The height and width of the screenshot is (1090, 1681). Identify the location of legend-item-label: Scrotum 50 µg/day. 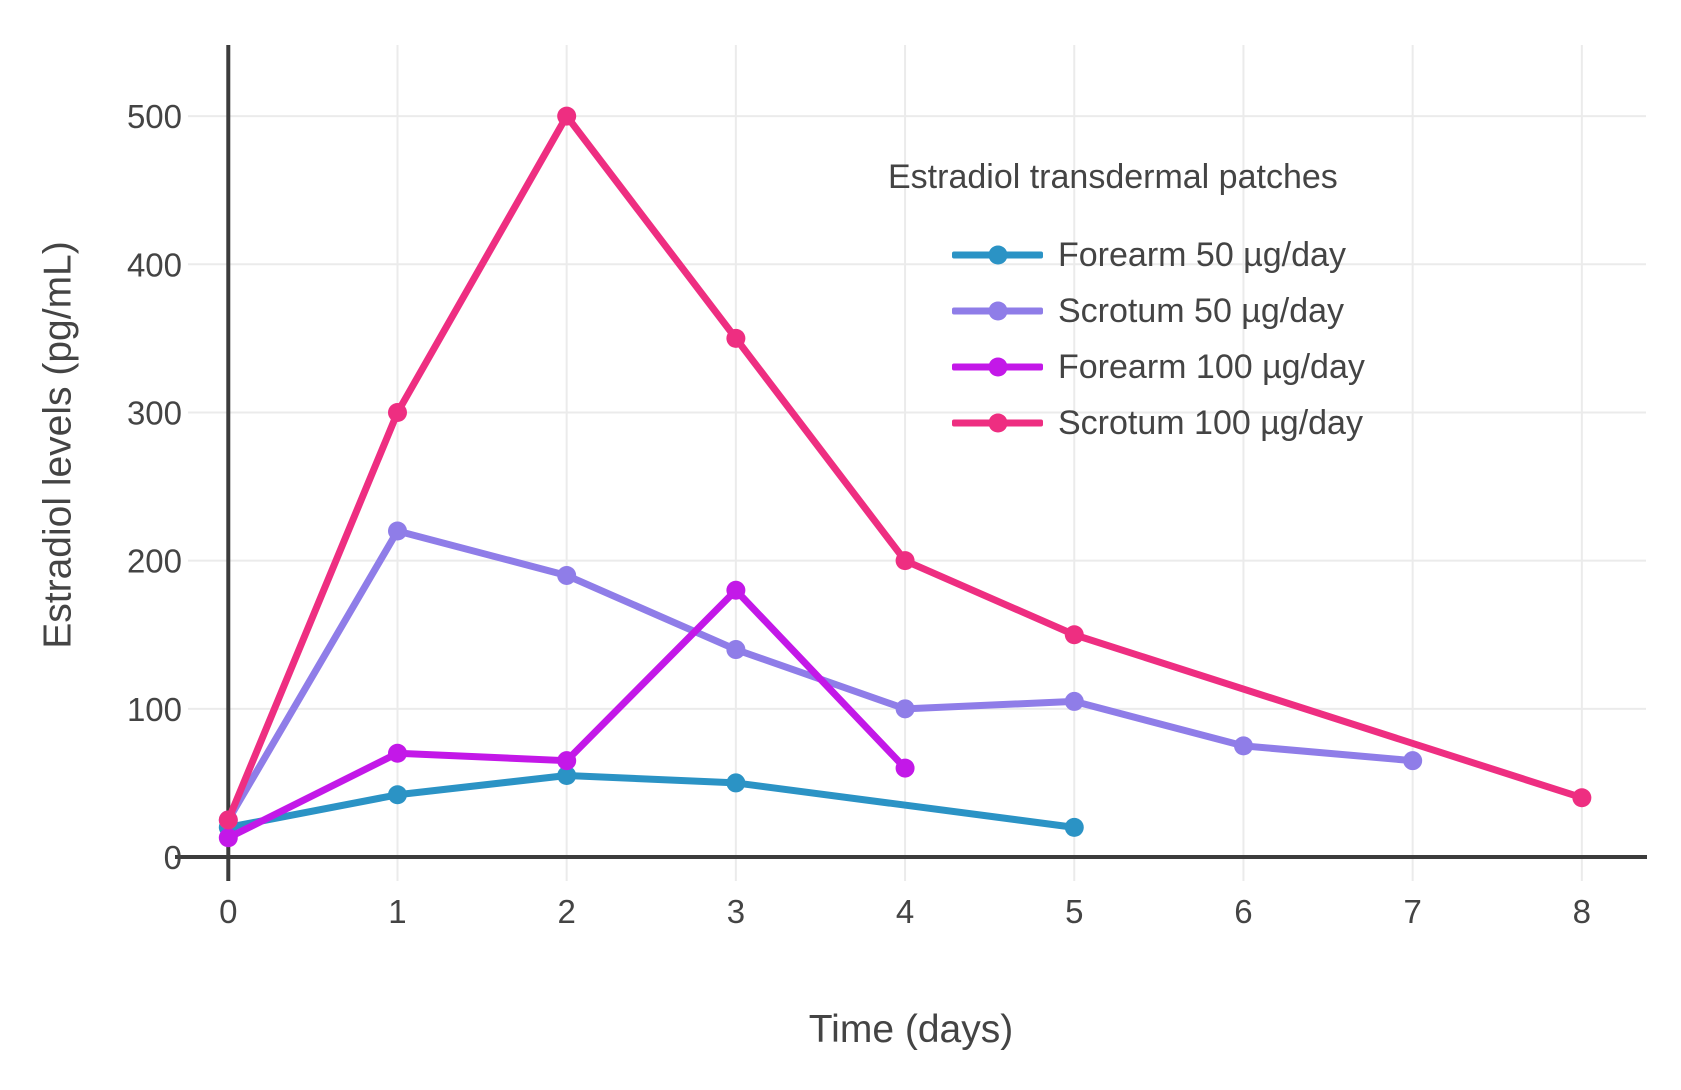
(1201, 311).